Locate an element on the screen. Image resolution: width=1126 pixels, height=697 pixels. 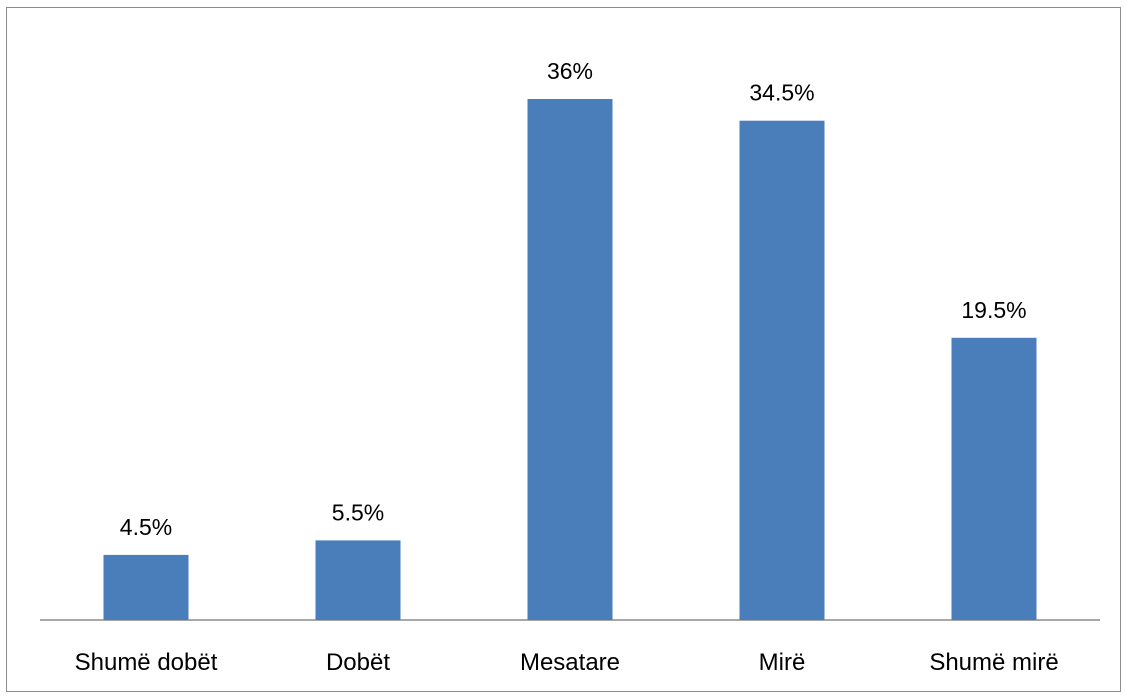
x-tick-label-2: Mesatare is located at coordinates (570, 662).